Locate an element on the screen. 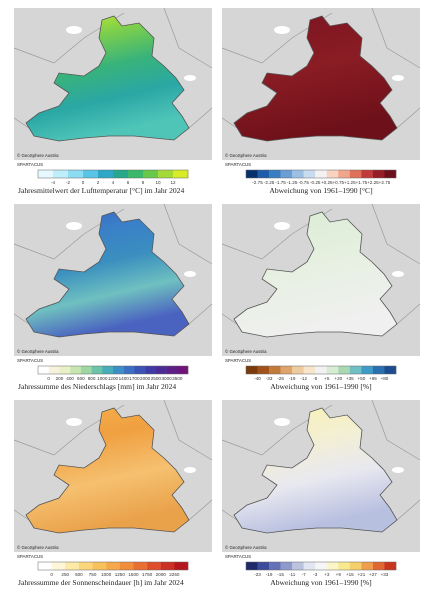  colorbar-label: +33 is located at coordinates (385, 574).